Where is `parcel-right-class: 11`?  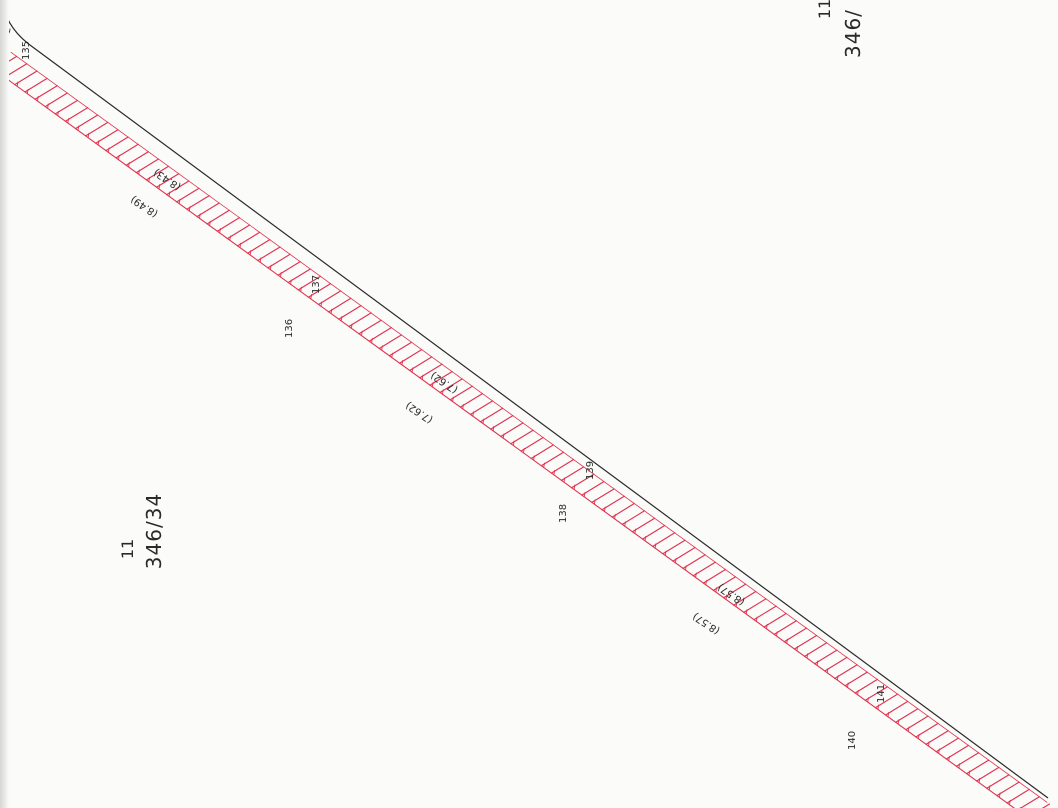 parcel-right-class: 11 is located at coordinates (824, 9).